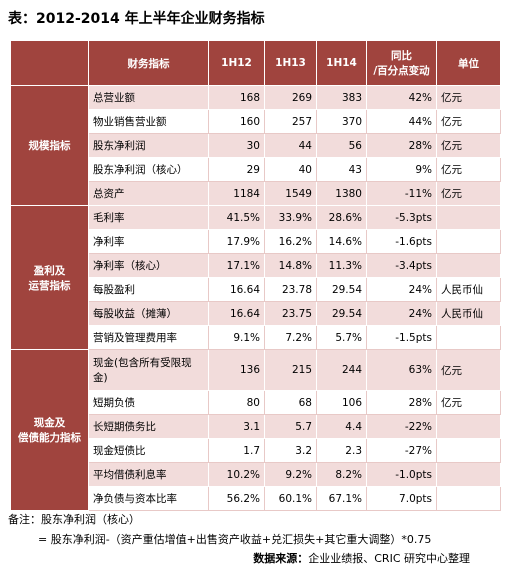 Image resolution: width=510 pixels, height=574 pixels. What do you see at coordinates (148, 370) in the screenshot?
I see `table-cell: 现金(包含所有受限现金)` at bounding box center [148, 370].